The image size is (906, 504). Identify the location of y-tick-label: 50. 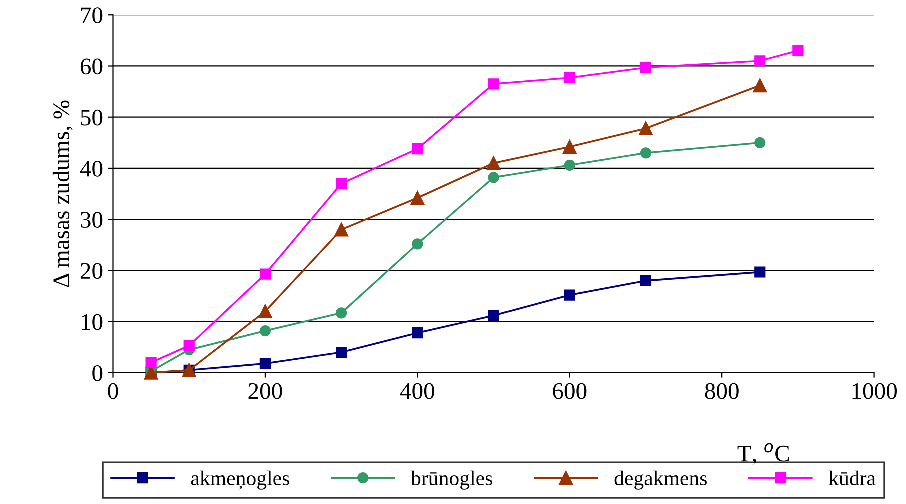
(92, 118).